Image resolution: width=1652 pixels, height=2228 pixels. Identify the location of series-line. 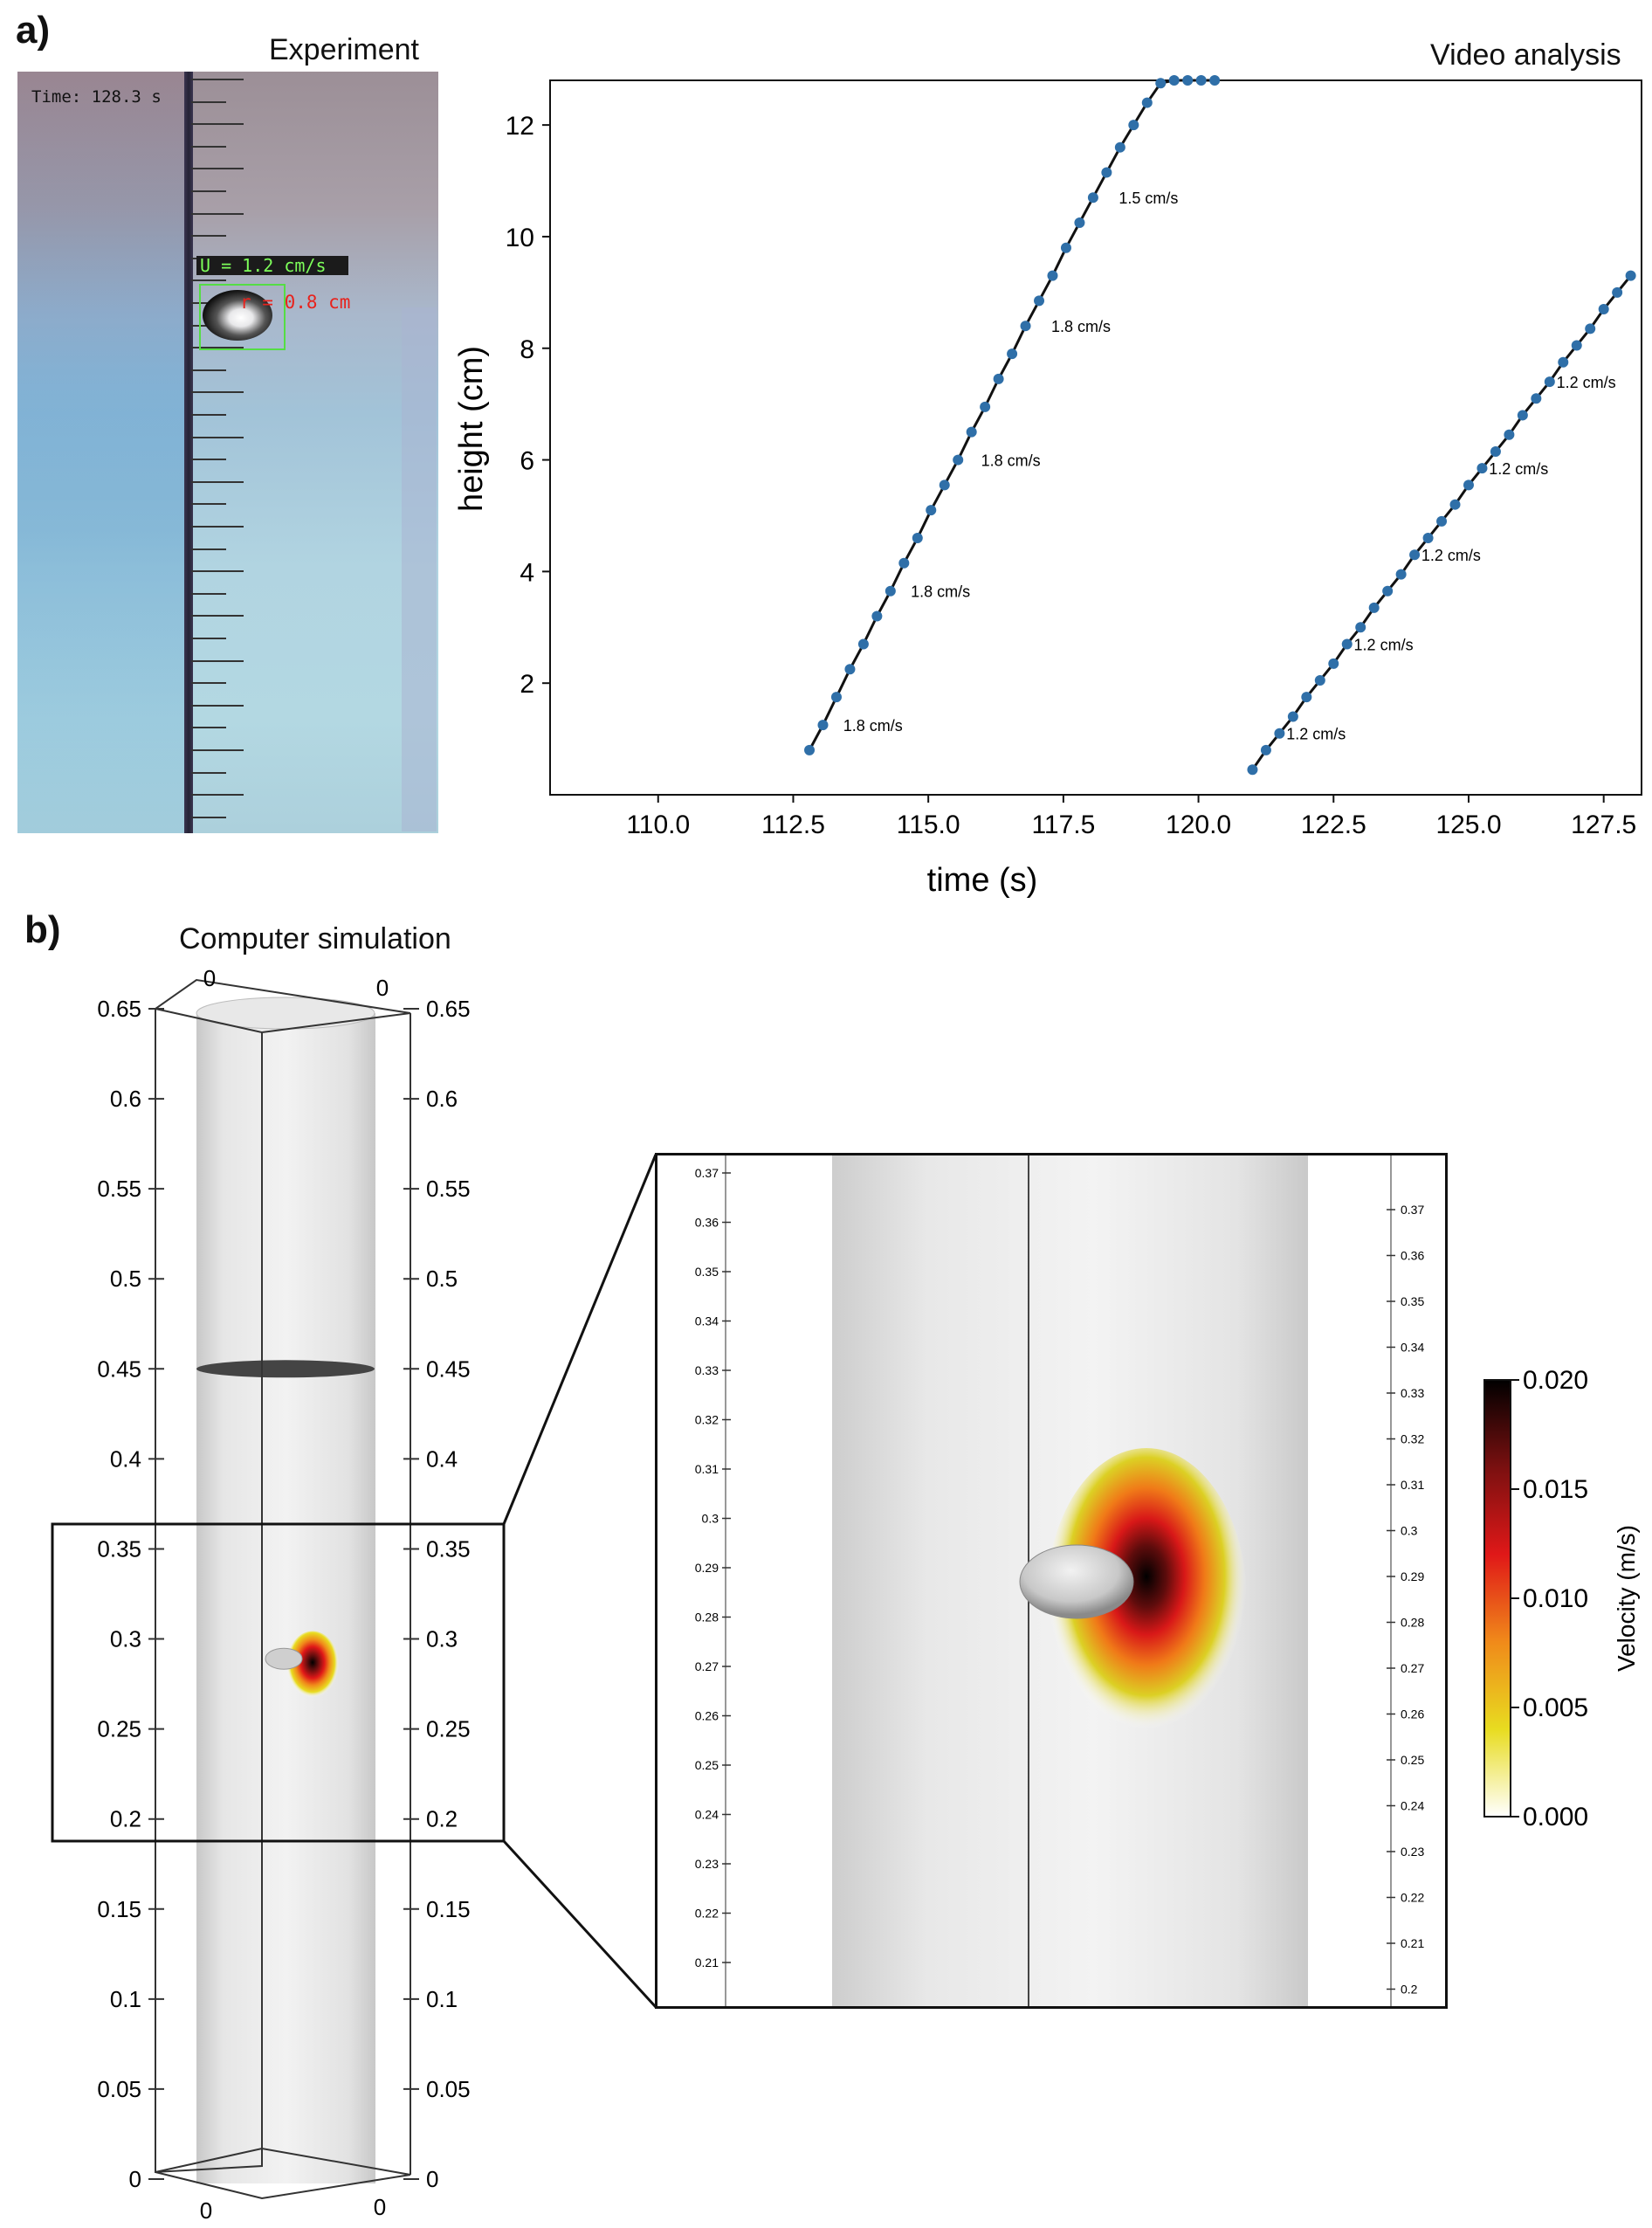
(1011, 415).